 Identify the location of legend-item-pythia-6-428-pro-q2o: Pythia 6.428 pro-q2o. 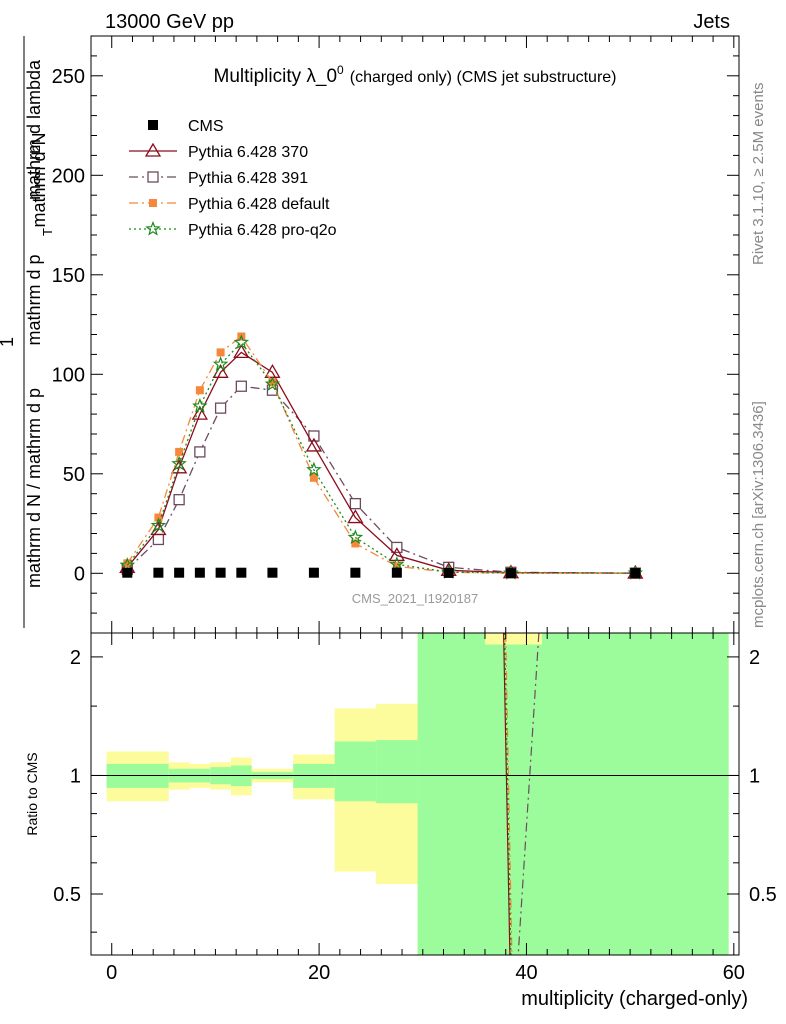
(233, 229).